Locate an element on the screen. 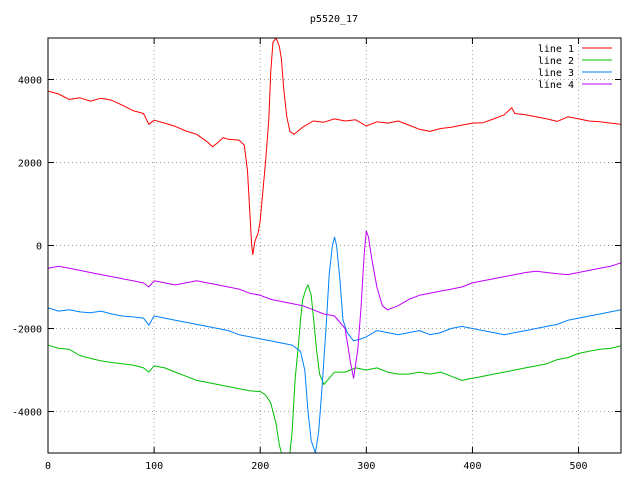  chart-title: p5520_17 is located at coordinates (334, 19).